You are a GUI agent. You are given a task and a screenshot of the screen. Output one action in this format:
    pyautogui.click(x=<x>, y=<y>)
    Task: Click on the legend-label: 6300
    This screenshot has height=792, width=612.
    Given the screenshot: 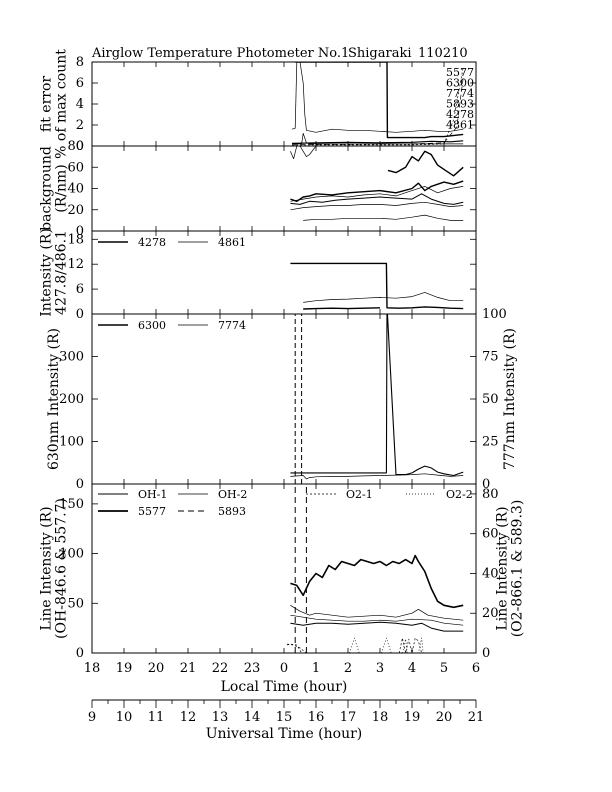 What is the action you would take?
    pyautogui.click(x=460, y=83)
    